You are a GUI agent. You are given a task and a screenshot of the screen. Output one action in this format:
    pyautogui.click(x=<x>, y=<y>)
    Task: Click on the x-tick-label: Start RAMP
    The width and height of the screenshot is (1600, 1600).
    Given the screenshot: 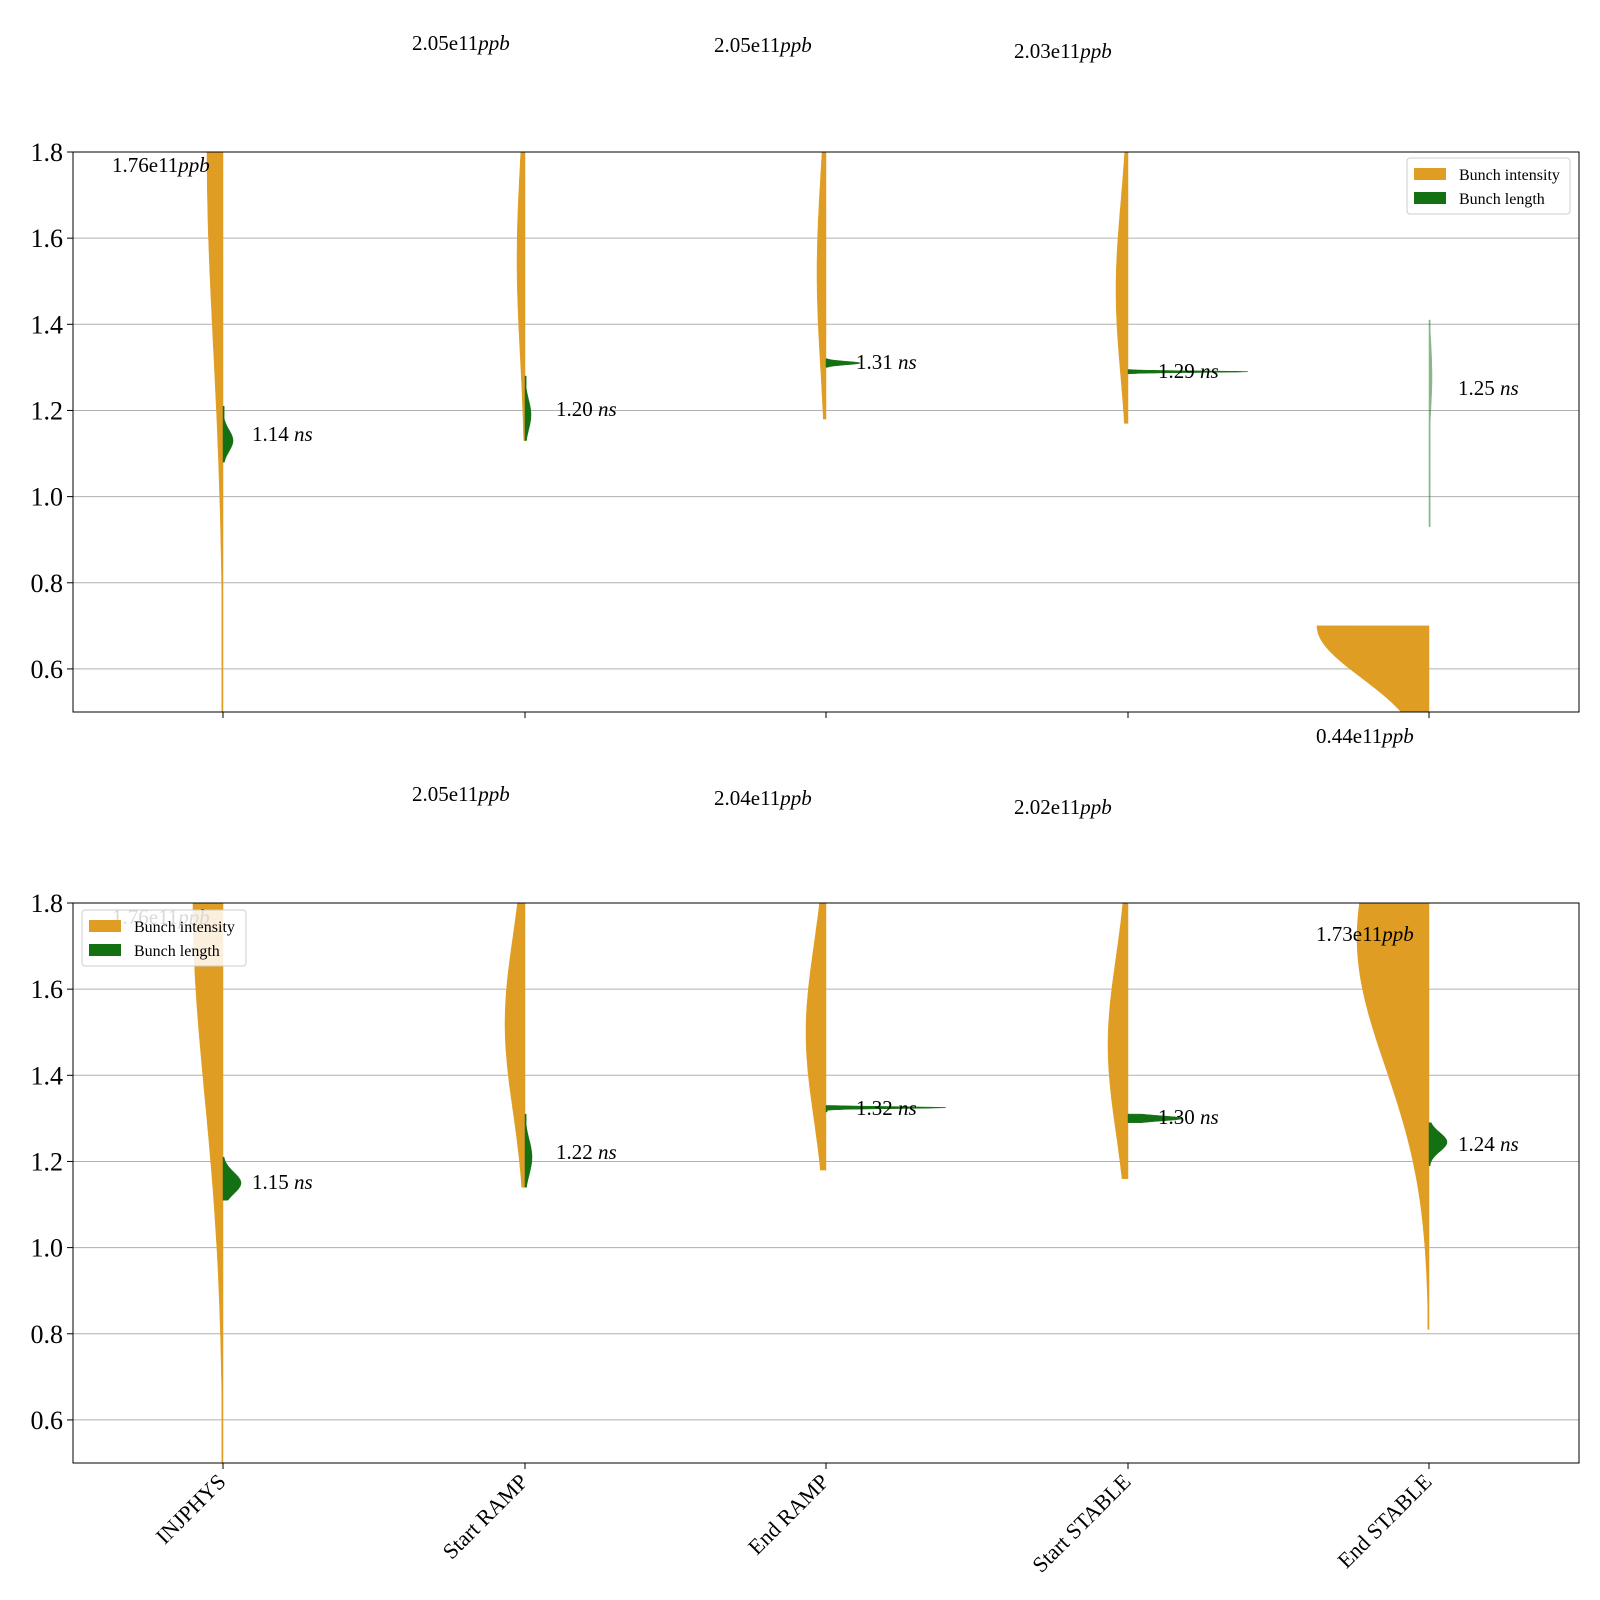 What is the action you would take?
    pyautogui.click(x=484, y=1516)
    